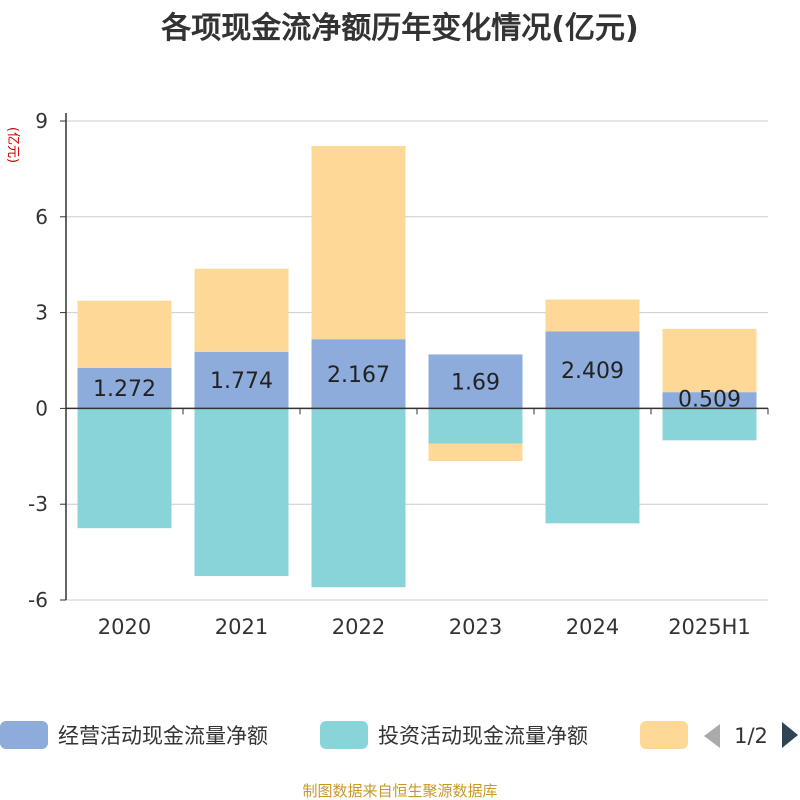 This screenshot has width=800, height=800. What do you see at coordinates (483, 736) in the screenshot?
I see `legend-label: 投资活动现金流量净额` at bounding box center [483, 736].